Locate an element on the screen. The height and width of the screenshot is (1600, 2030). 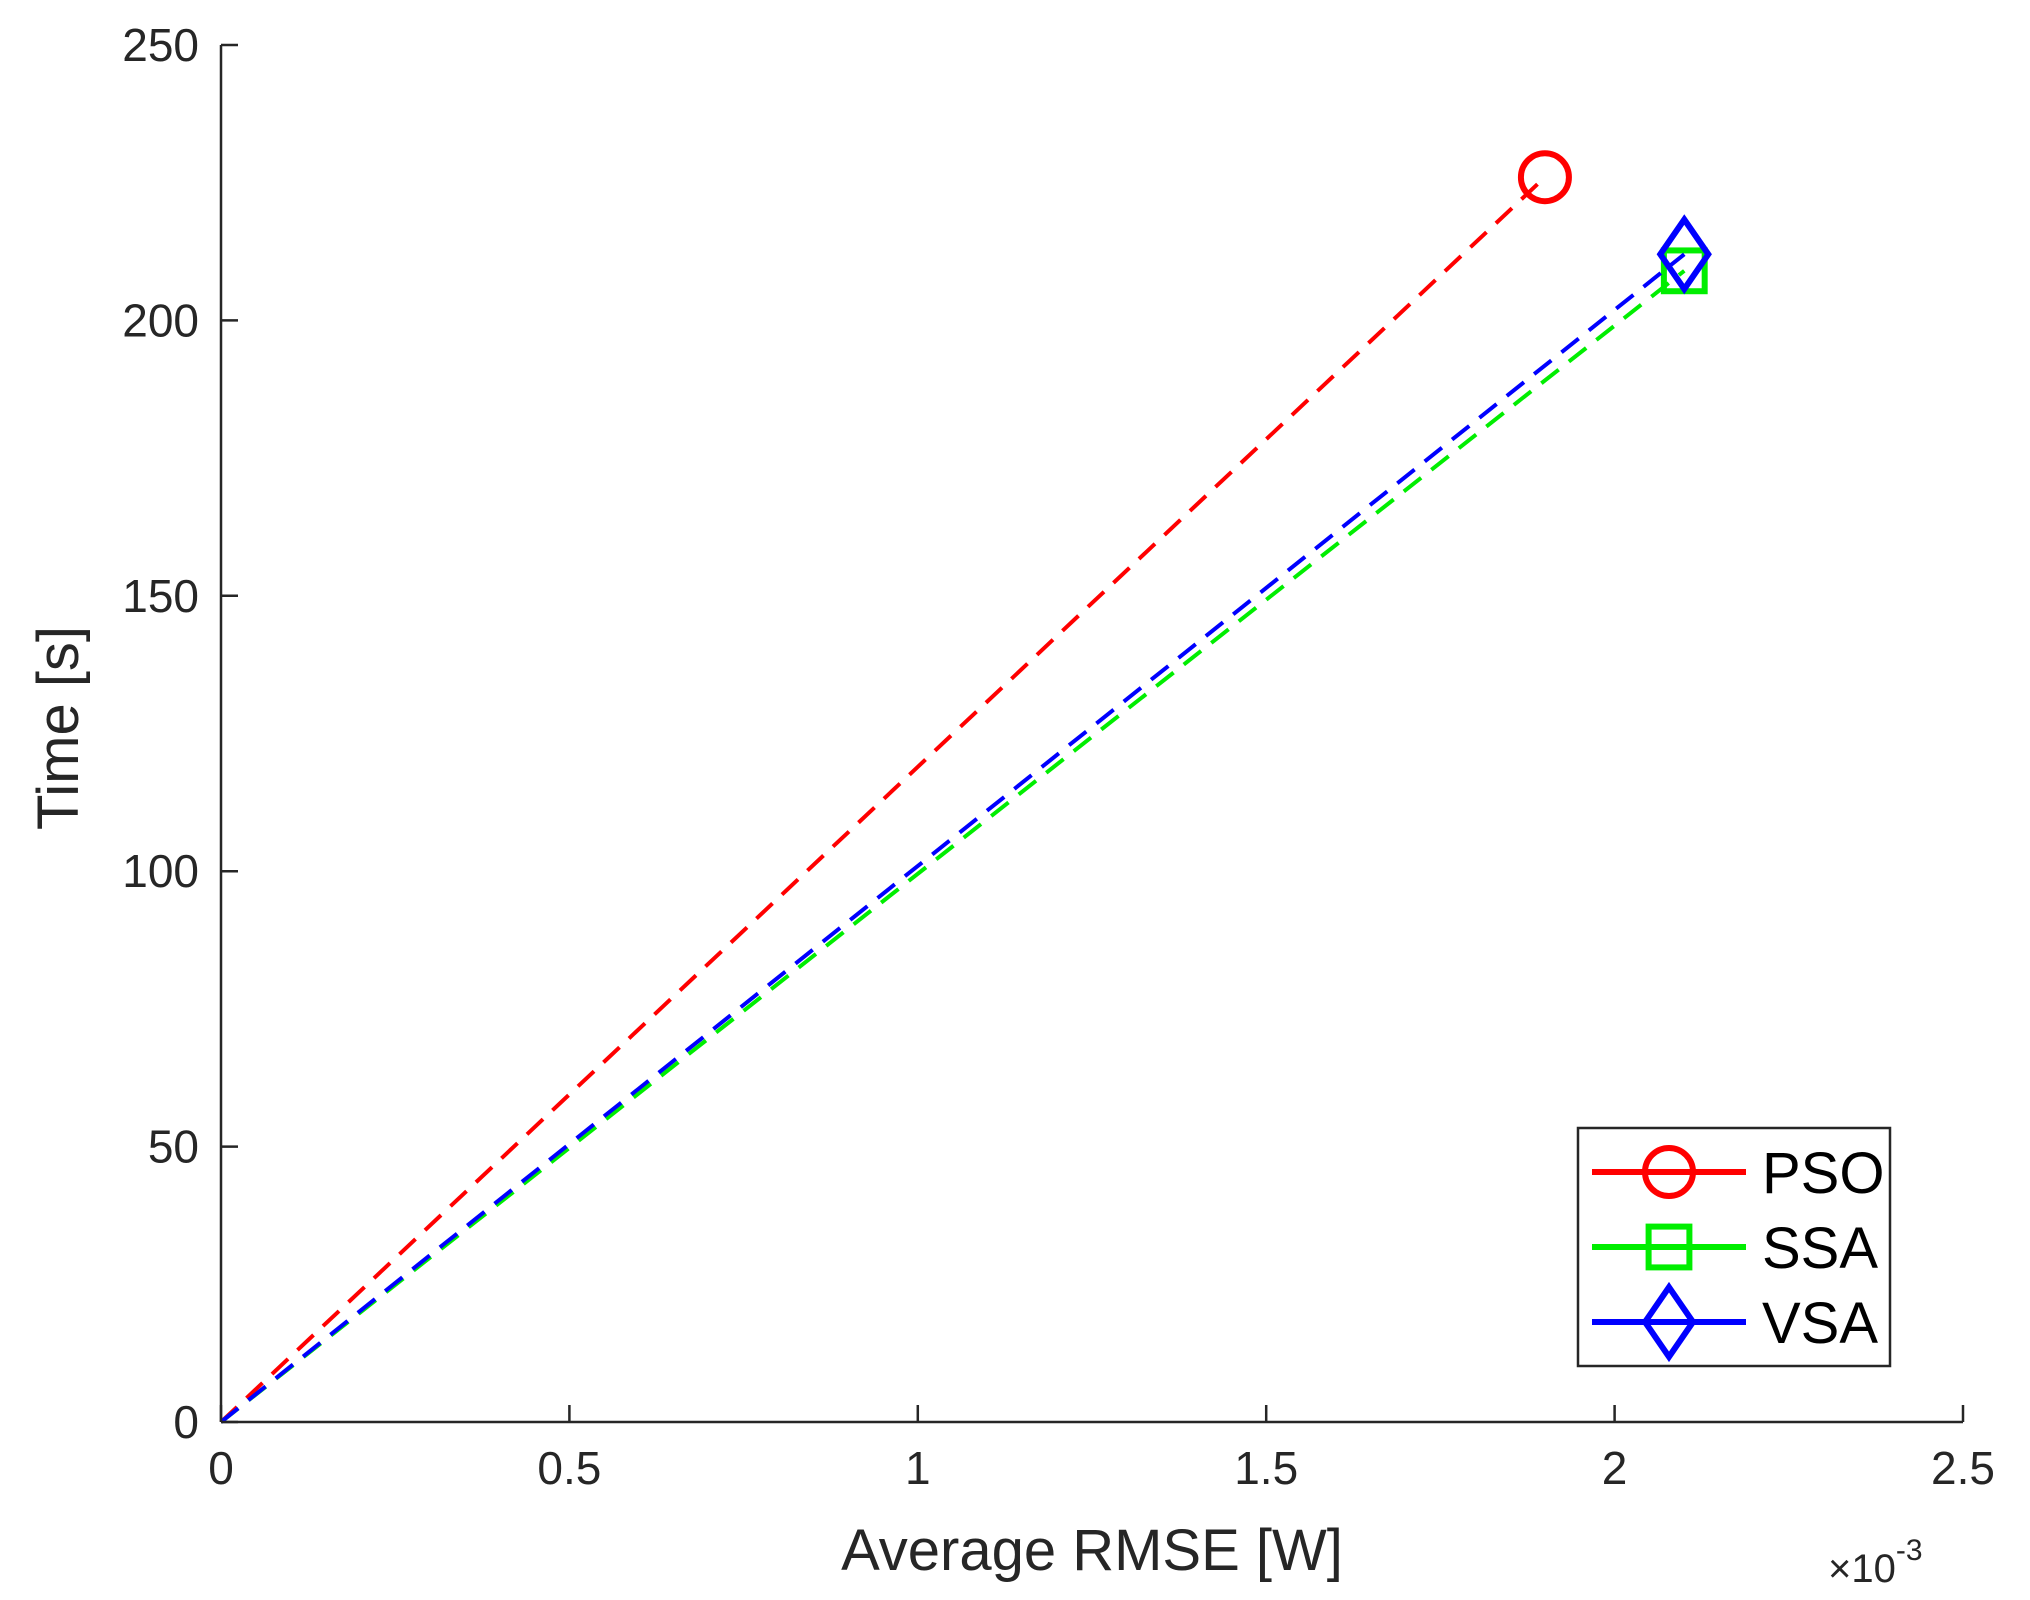
legend-label-pso: PSO is located at coordinates (1823, 1173).